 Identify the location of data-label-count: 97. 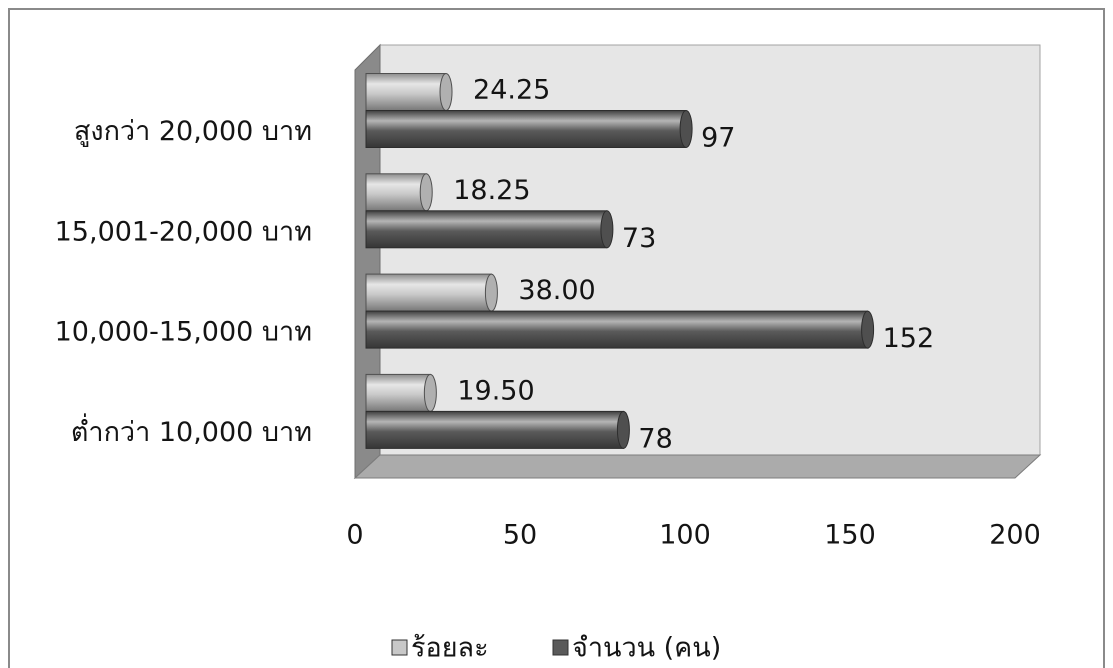
(718, 138).